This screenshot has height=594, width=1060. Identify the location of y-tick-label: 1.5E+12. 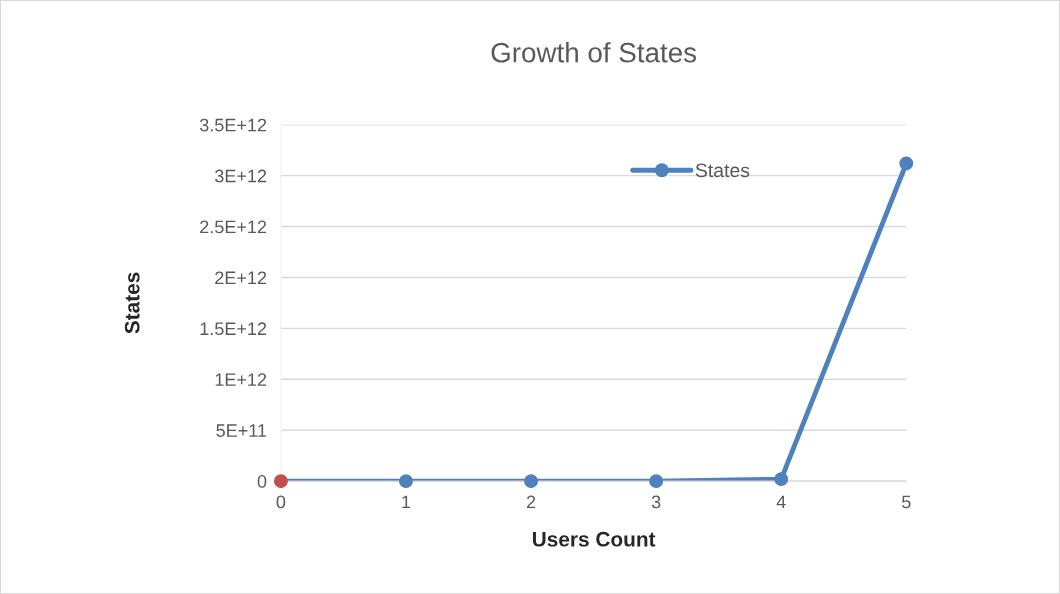
(233, 329).